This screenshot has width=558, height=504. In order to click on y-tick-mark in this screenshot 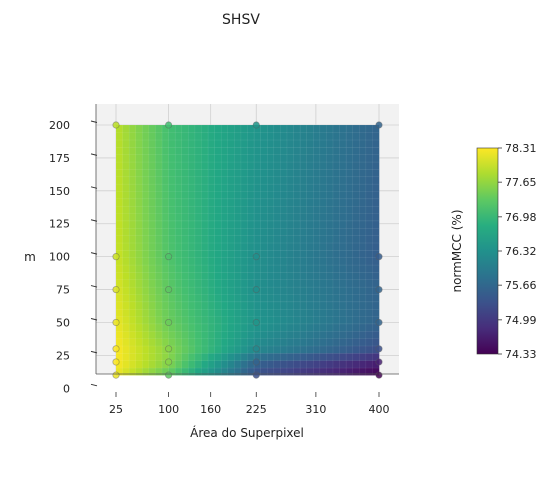, I will do `click(94, 385)`.